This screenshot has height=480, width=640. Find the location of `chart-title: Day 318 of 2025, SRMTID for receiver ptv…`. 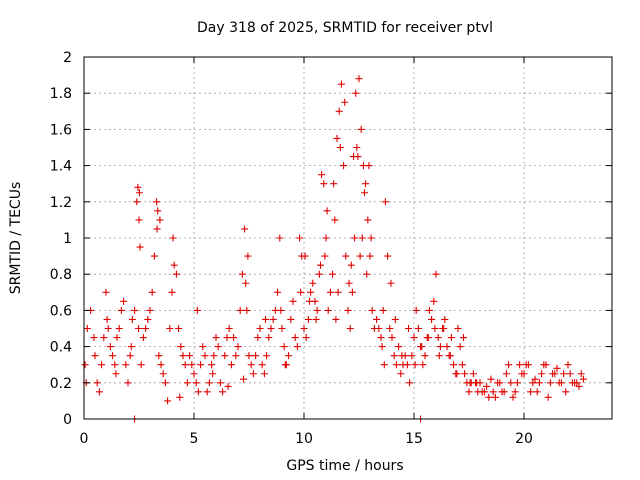

chart-title: Day 318 of 2025, SRMTID for receiver ptv… is located at coordinates (345, 28).